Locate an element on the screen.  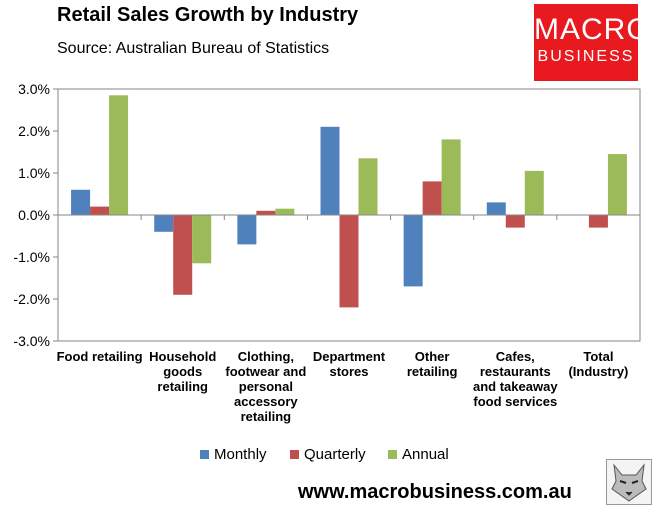
legend-swatch-monthly is located at coordinates (204, 454).